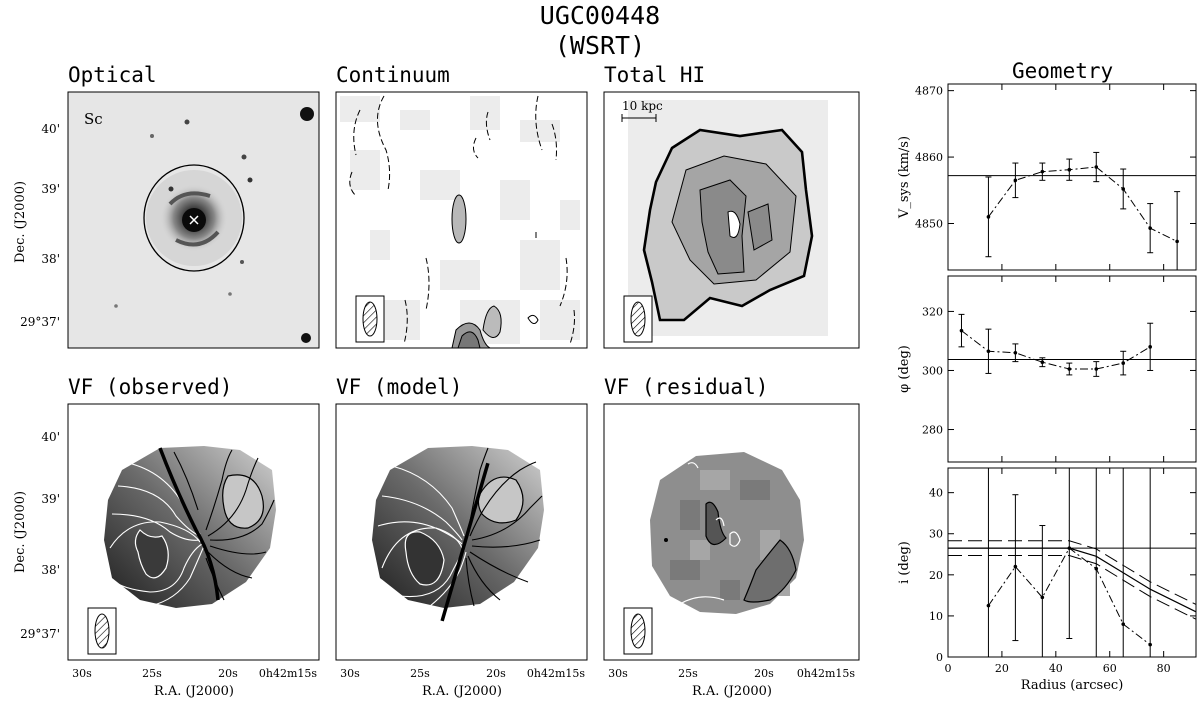 The image size is (1200, 704). Describe the element at coordinates (193, 532) in the screenshot. I see `vf-observed-panel` at that location.